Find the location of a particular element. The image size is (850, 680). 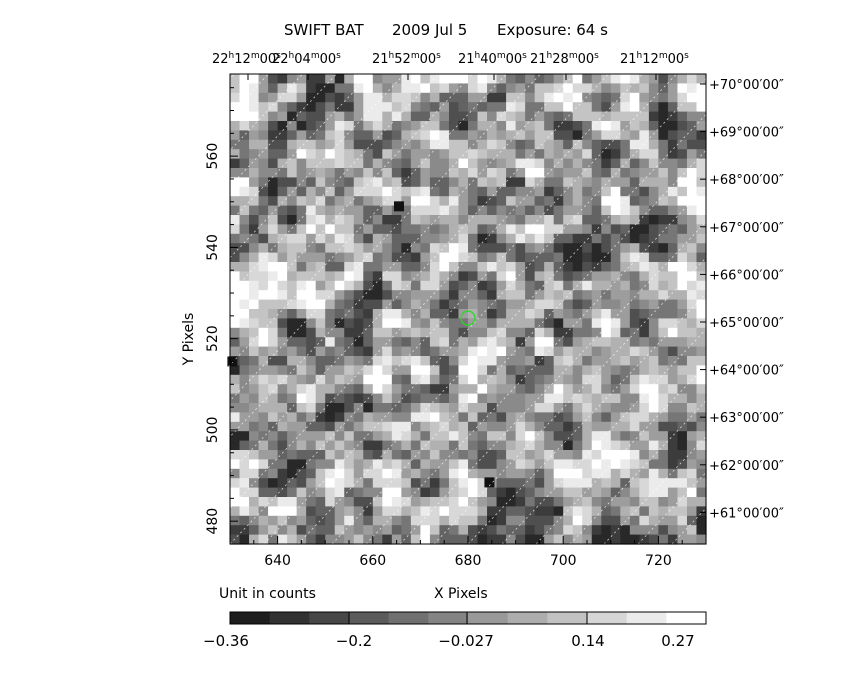

y-tick-label: 540 is located at coordinates (213, 247).